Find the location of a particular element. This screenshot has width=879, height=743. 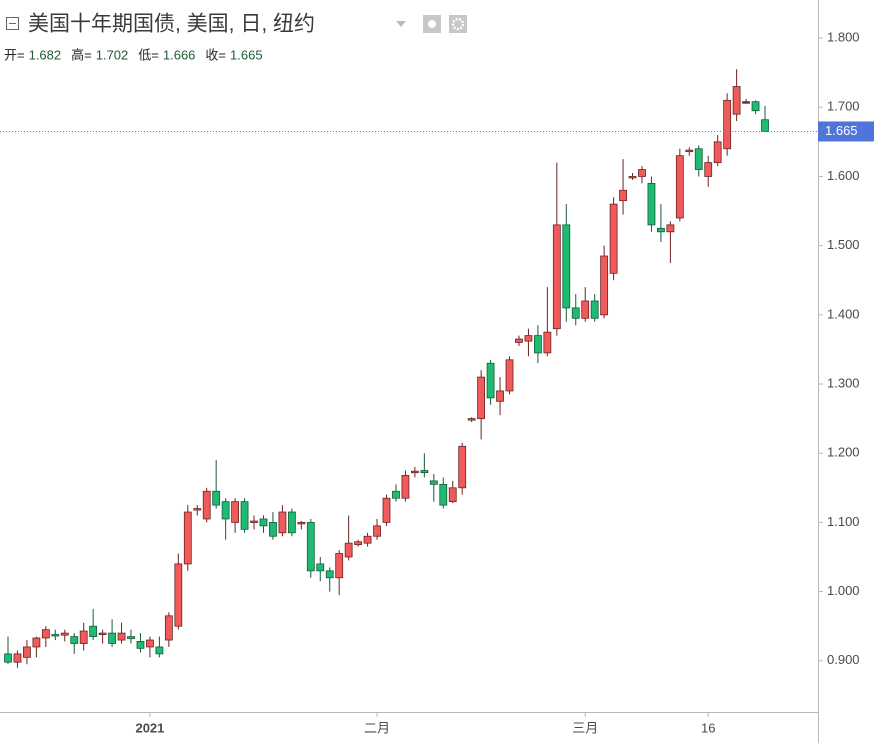

gear is located at coordinates (458, 24).